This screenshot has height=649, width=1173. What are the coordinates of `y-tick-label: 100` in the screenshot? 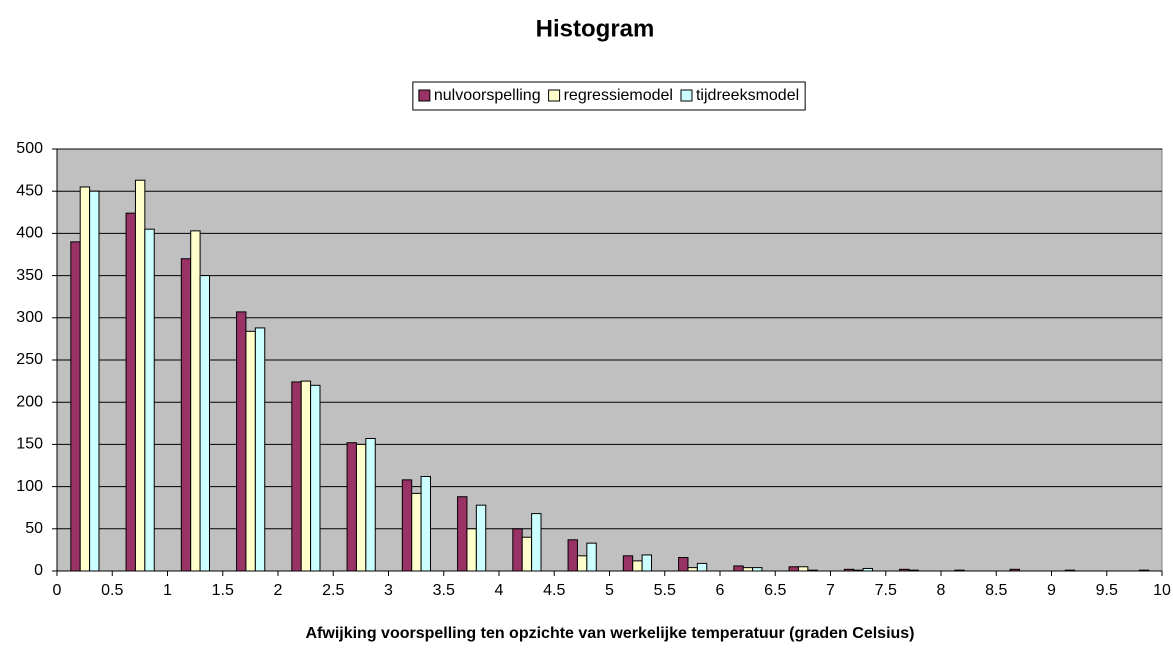 It's located at (29, 486).